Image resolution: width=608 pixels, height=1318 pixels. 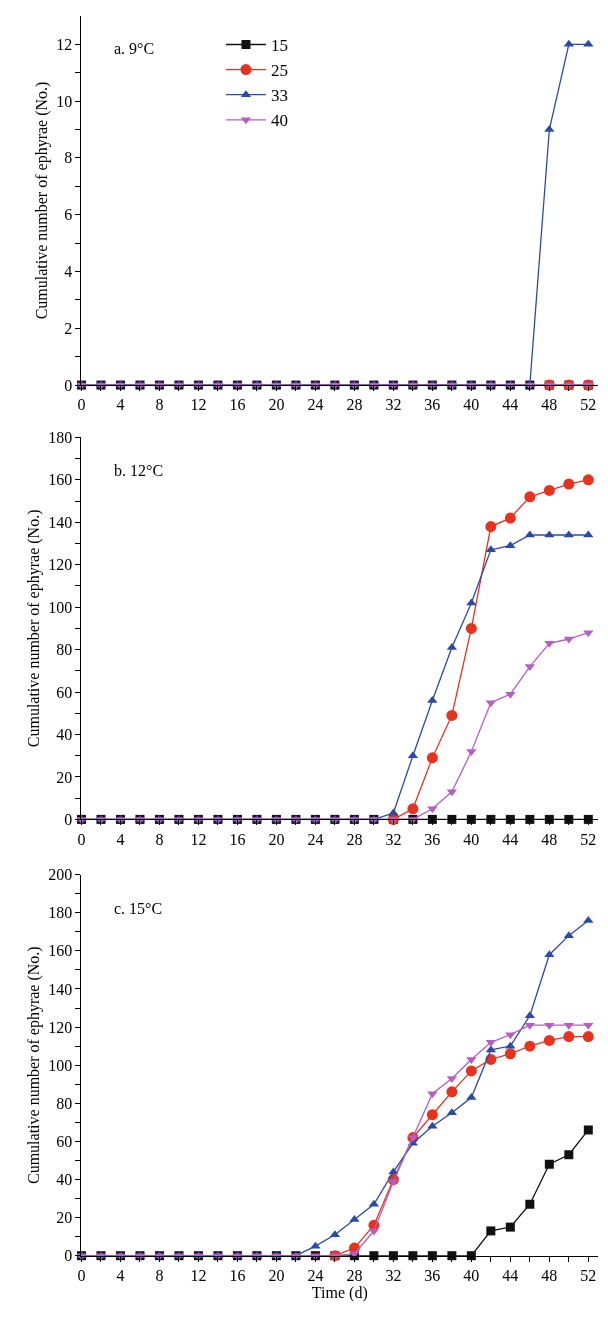 What do you see at coordinates (139, 470) in the screenshot?
I see `text: b. 12°C` at bounding box center [139, 470].